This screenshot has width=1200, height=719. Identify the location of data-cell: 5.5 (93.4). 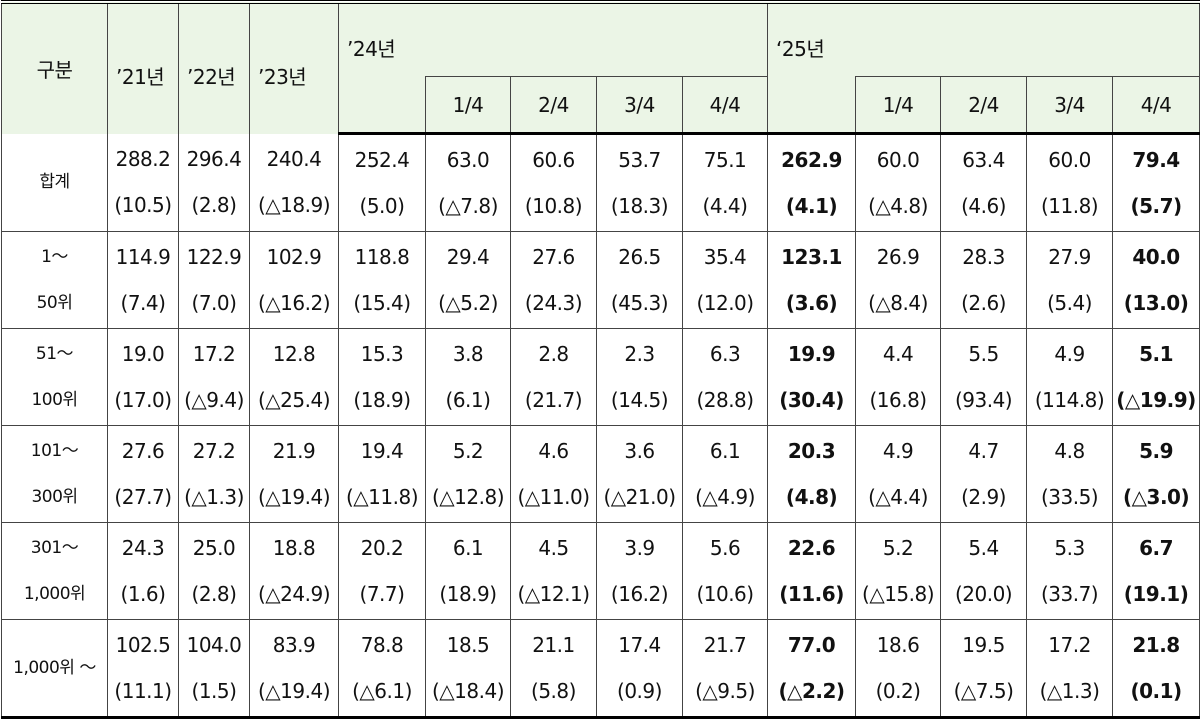
(984, 377).